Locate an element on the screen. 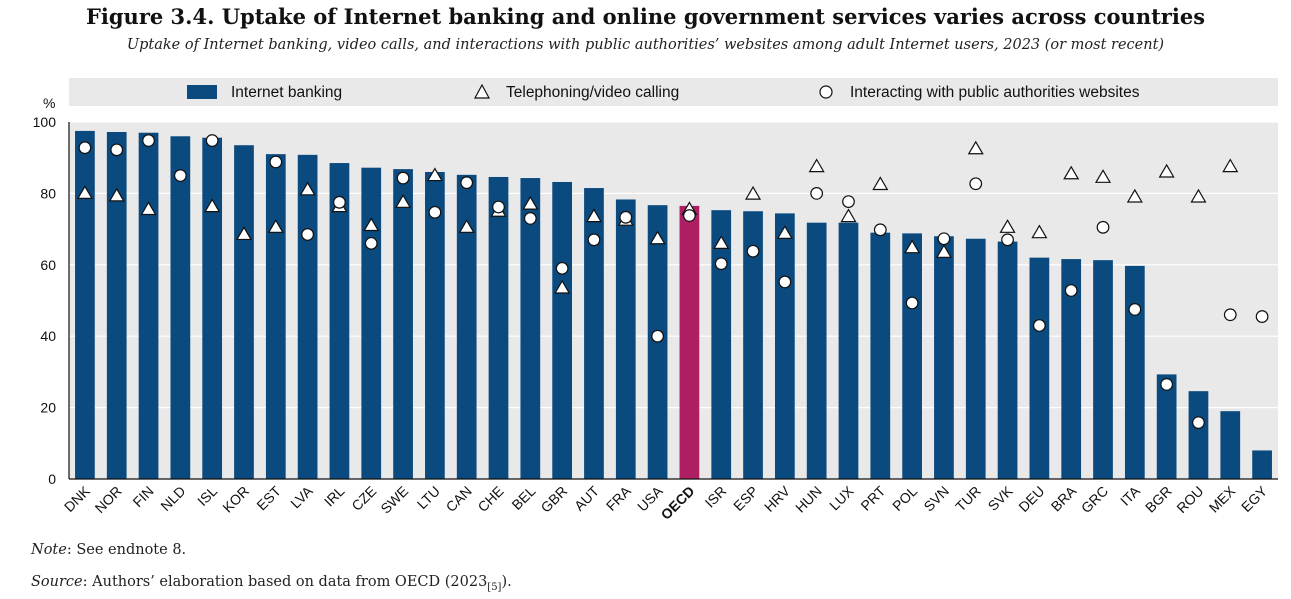 The width and height of the screenshot is (1291, 599). circle-can is located at coordinates (467, 183).